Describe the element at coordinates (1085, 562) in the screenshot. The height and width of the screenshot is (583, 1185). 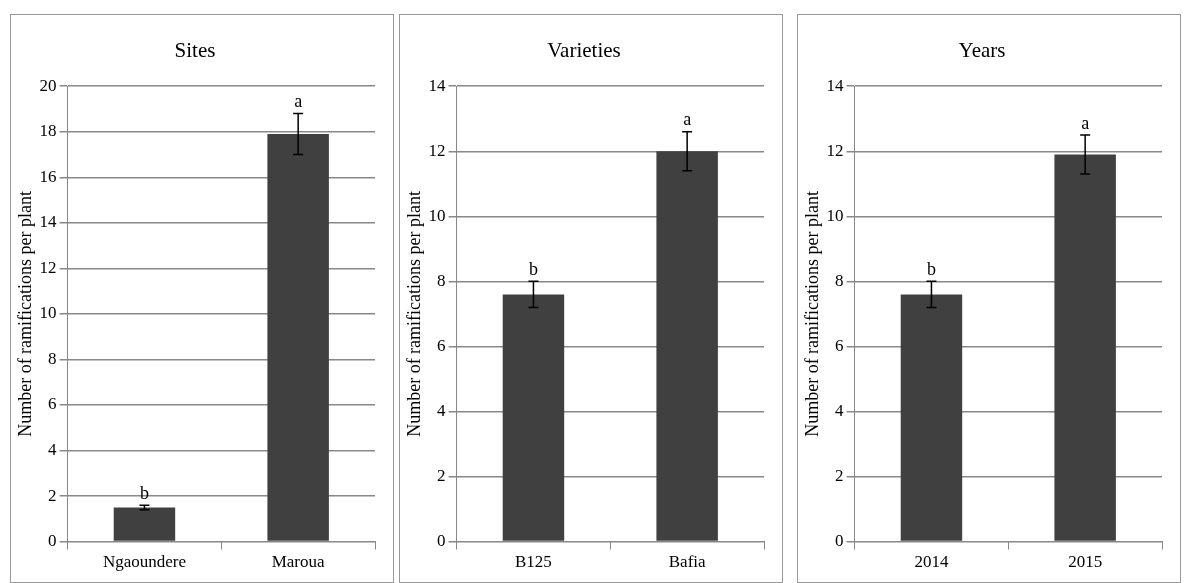
I see `x-tick-label: 2015` at that location.